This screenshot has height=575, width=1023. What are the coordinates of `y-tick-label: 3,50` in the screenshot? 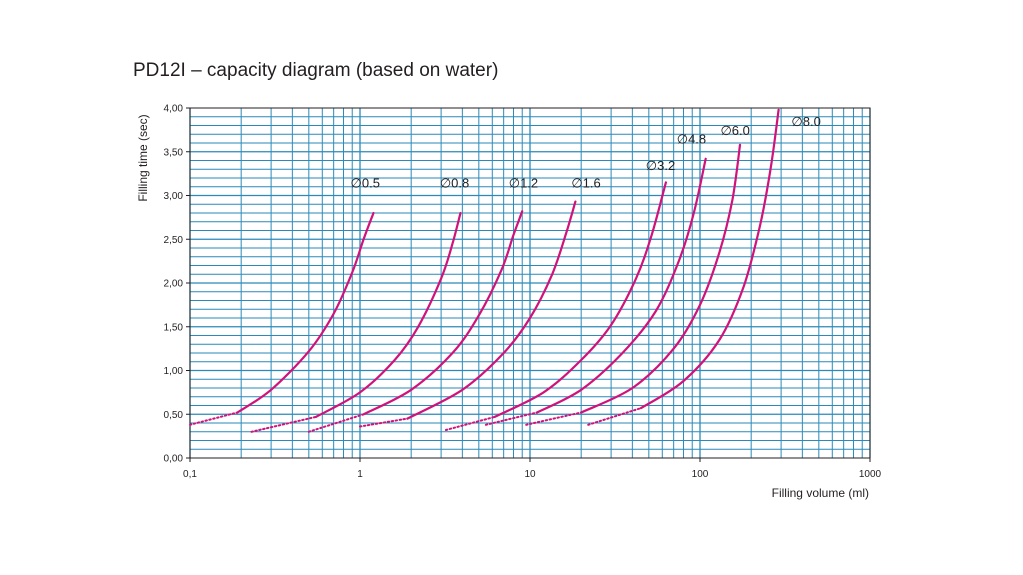 It's located at (174, 152).